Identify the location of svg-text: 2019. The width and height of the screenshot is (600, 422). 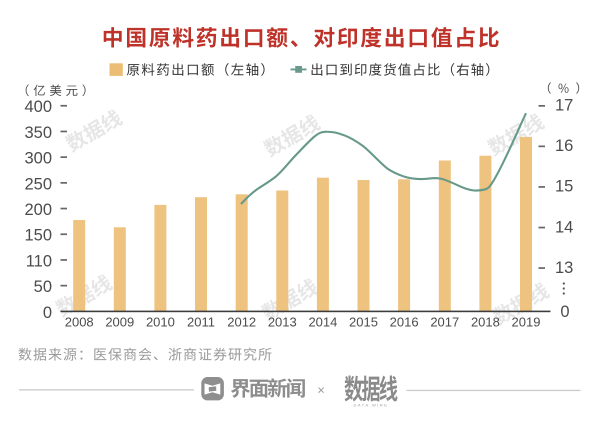
(526, 322).